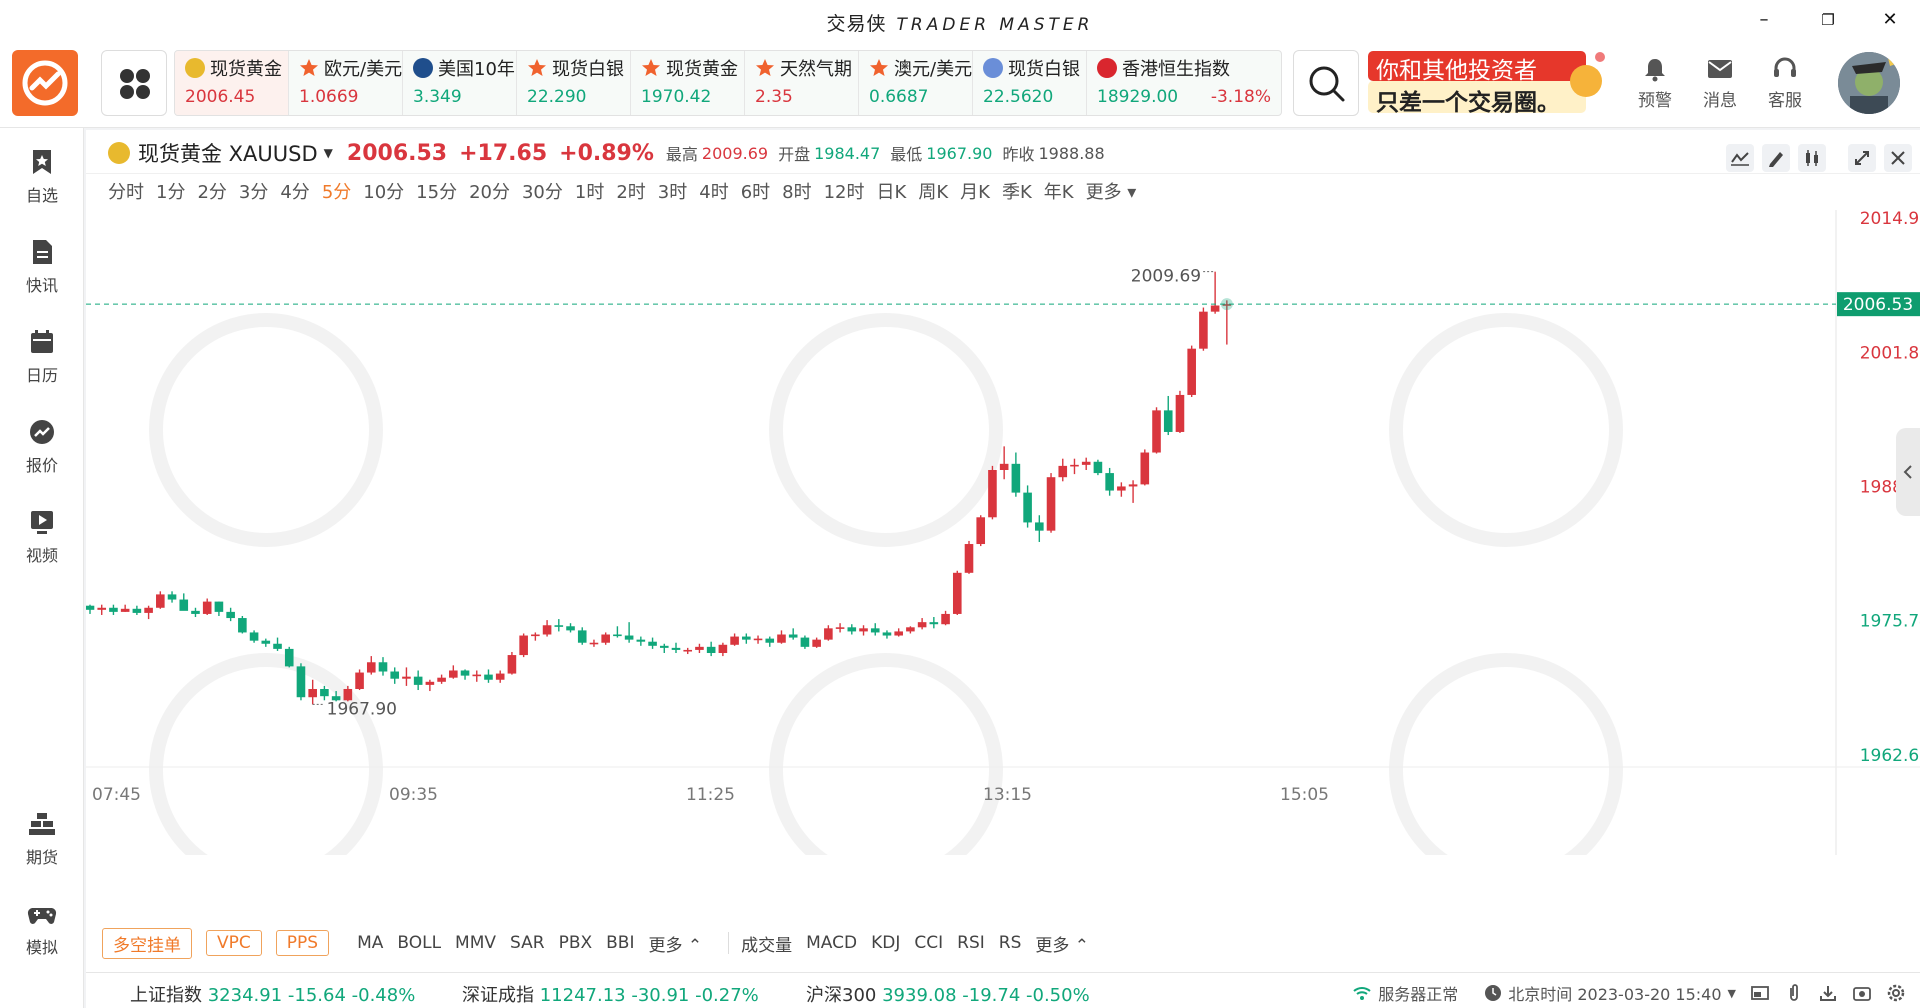  What do you see at coordinates (916, 83) in the screenshot?
I see `quote-item: 澳元/美元 0.6687` at bounding box center [916, 83].